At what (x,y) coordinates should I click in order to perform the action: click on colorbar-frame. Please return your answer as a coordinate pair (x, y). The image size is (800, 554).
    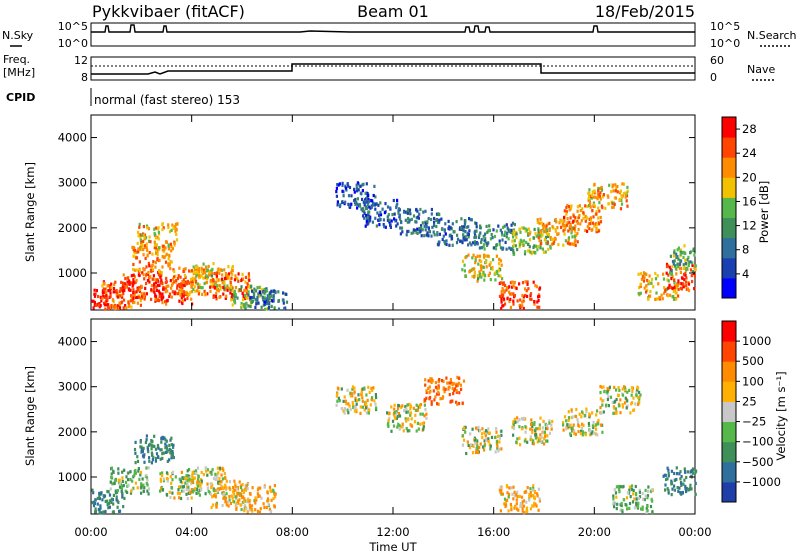
    Looking at the image, I should click on (729, 207).